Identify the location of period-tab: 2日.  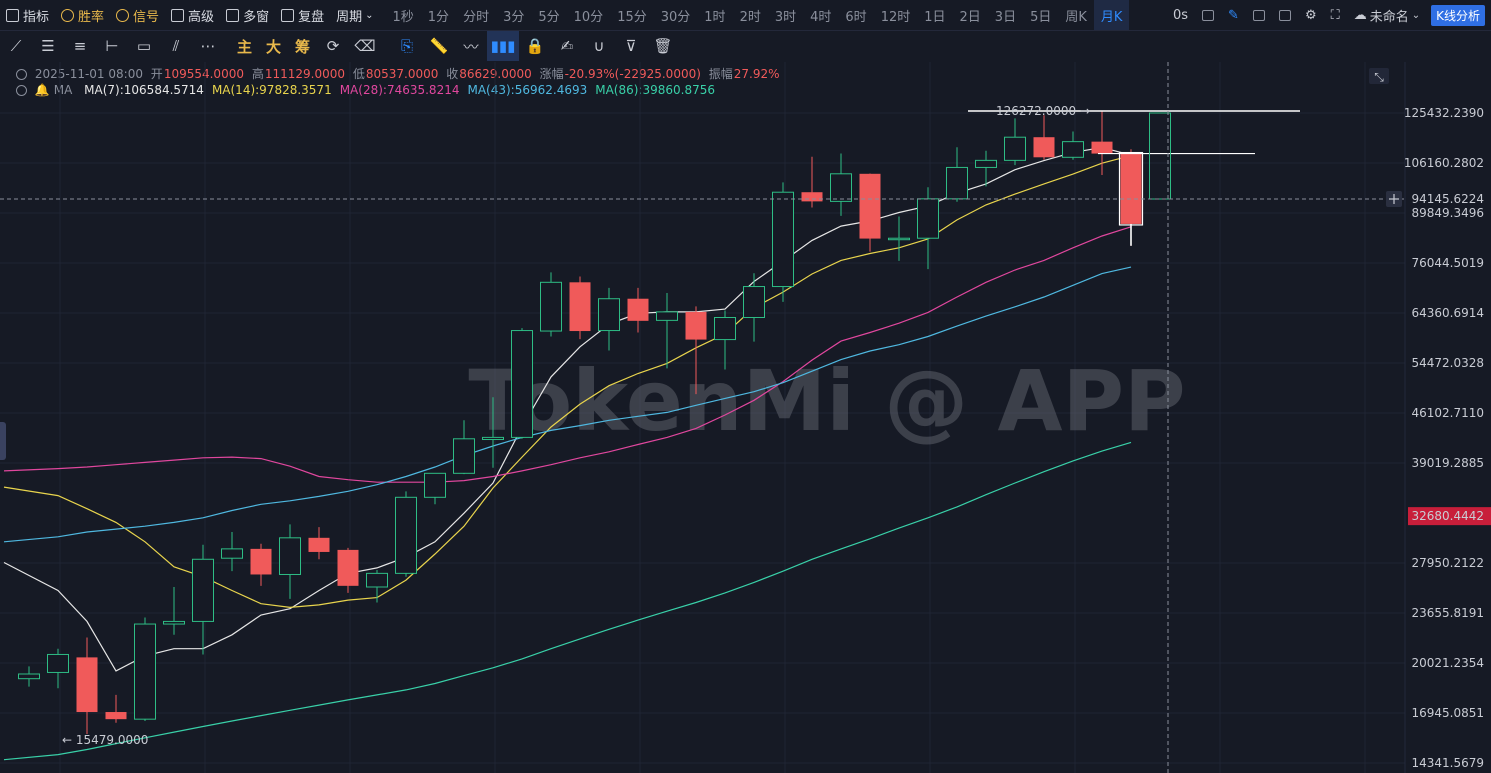
(970, 17).